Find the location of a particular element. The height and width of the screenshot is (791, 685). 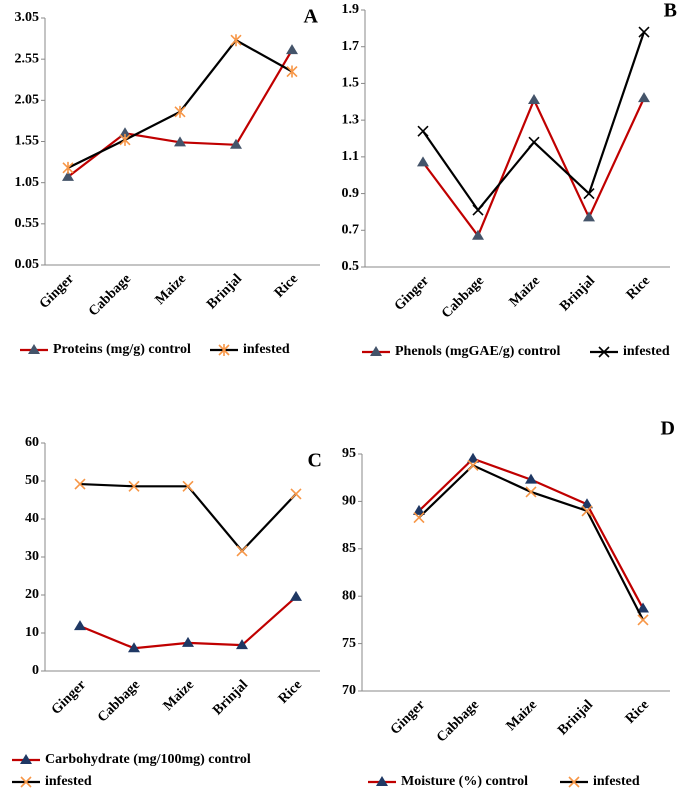

y-tick-label: 3.05 is located at coordinates (27, 17).